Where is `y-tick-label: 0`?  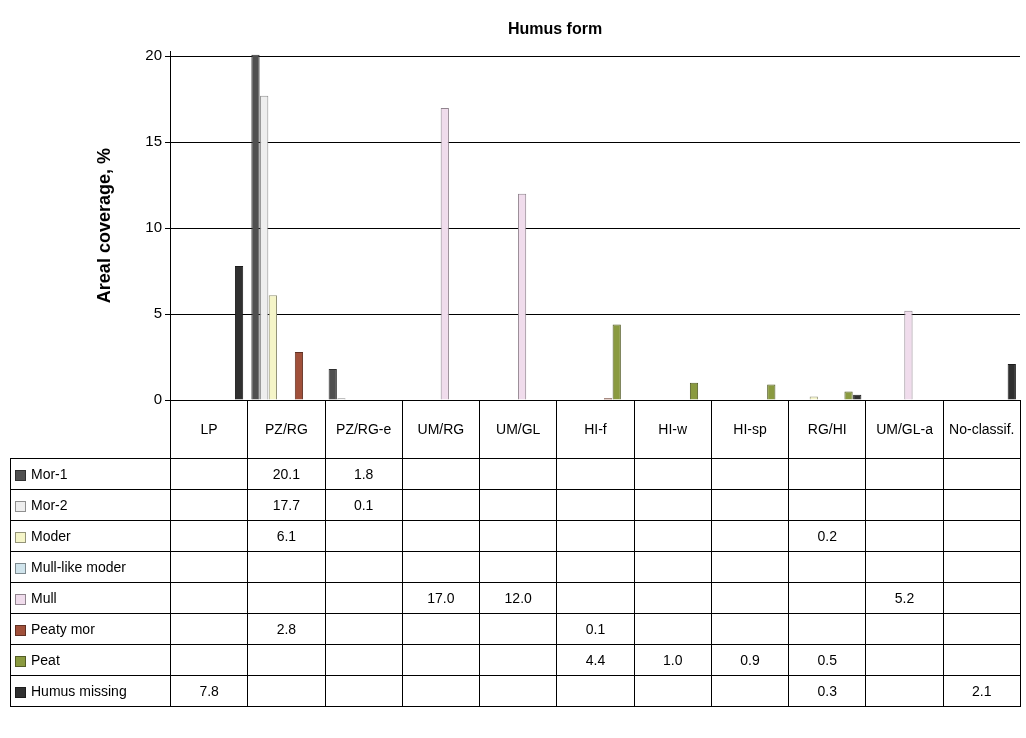
y-tick-label: 0 is located at coordinates (157, 399).